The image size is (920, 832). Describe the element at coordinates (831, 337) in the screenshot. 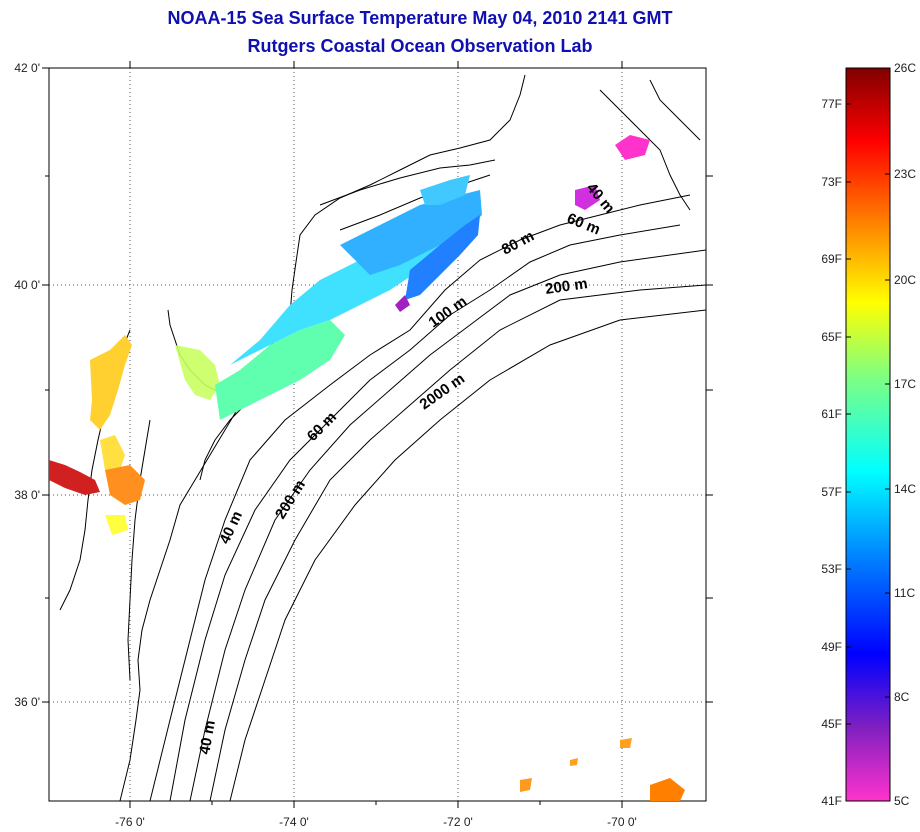

I see `fahrenheit-label: 65F` at that location.